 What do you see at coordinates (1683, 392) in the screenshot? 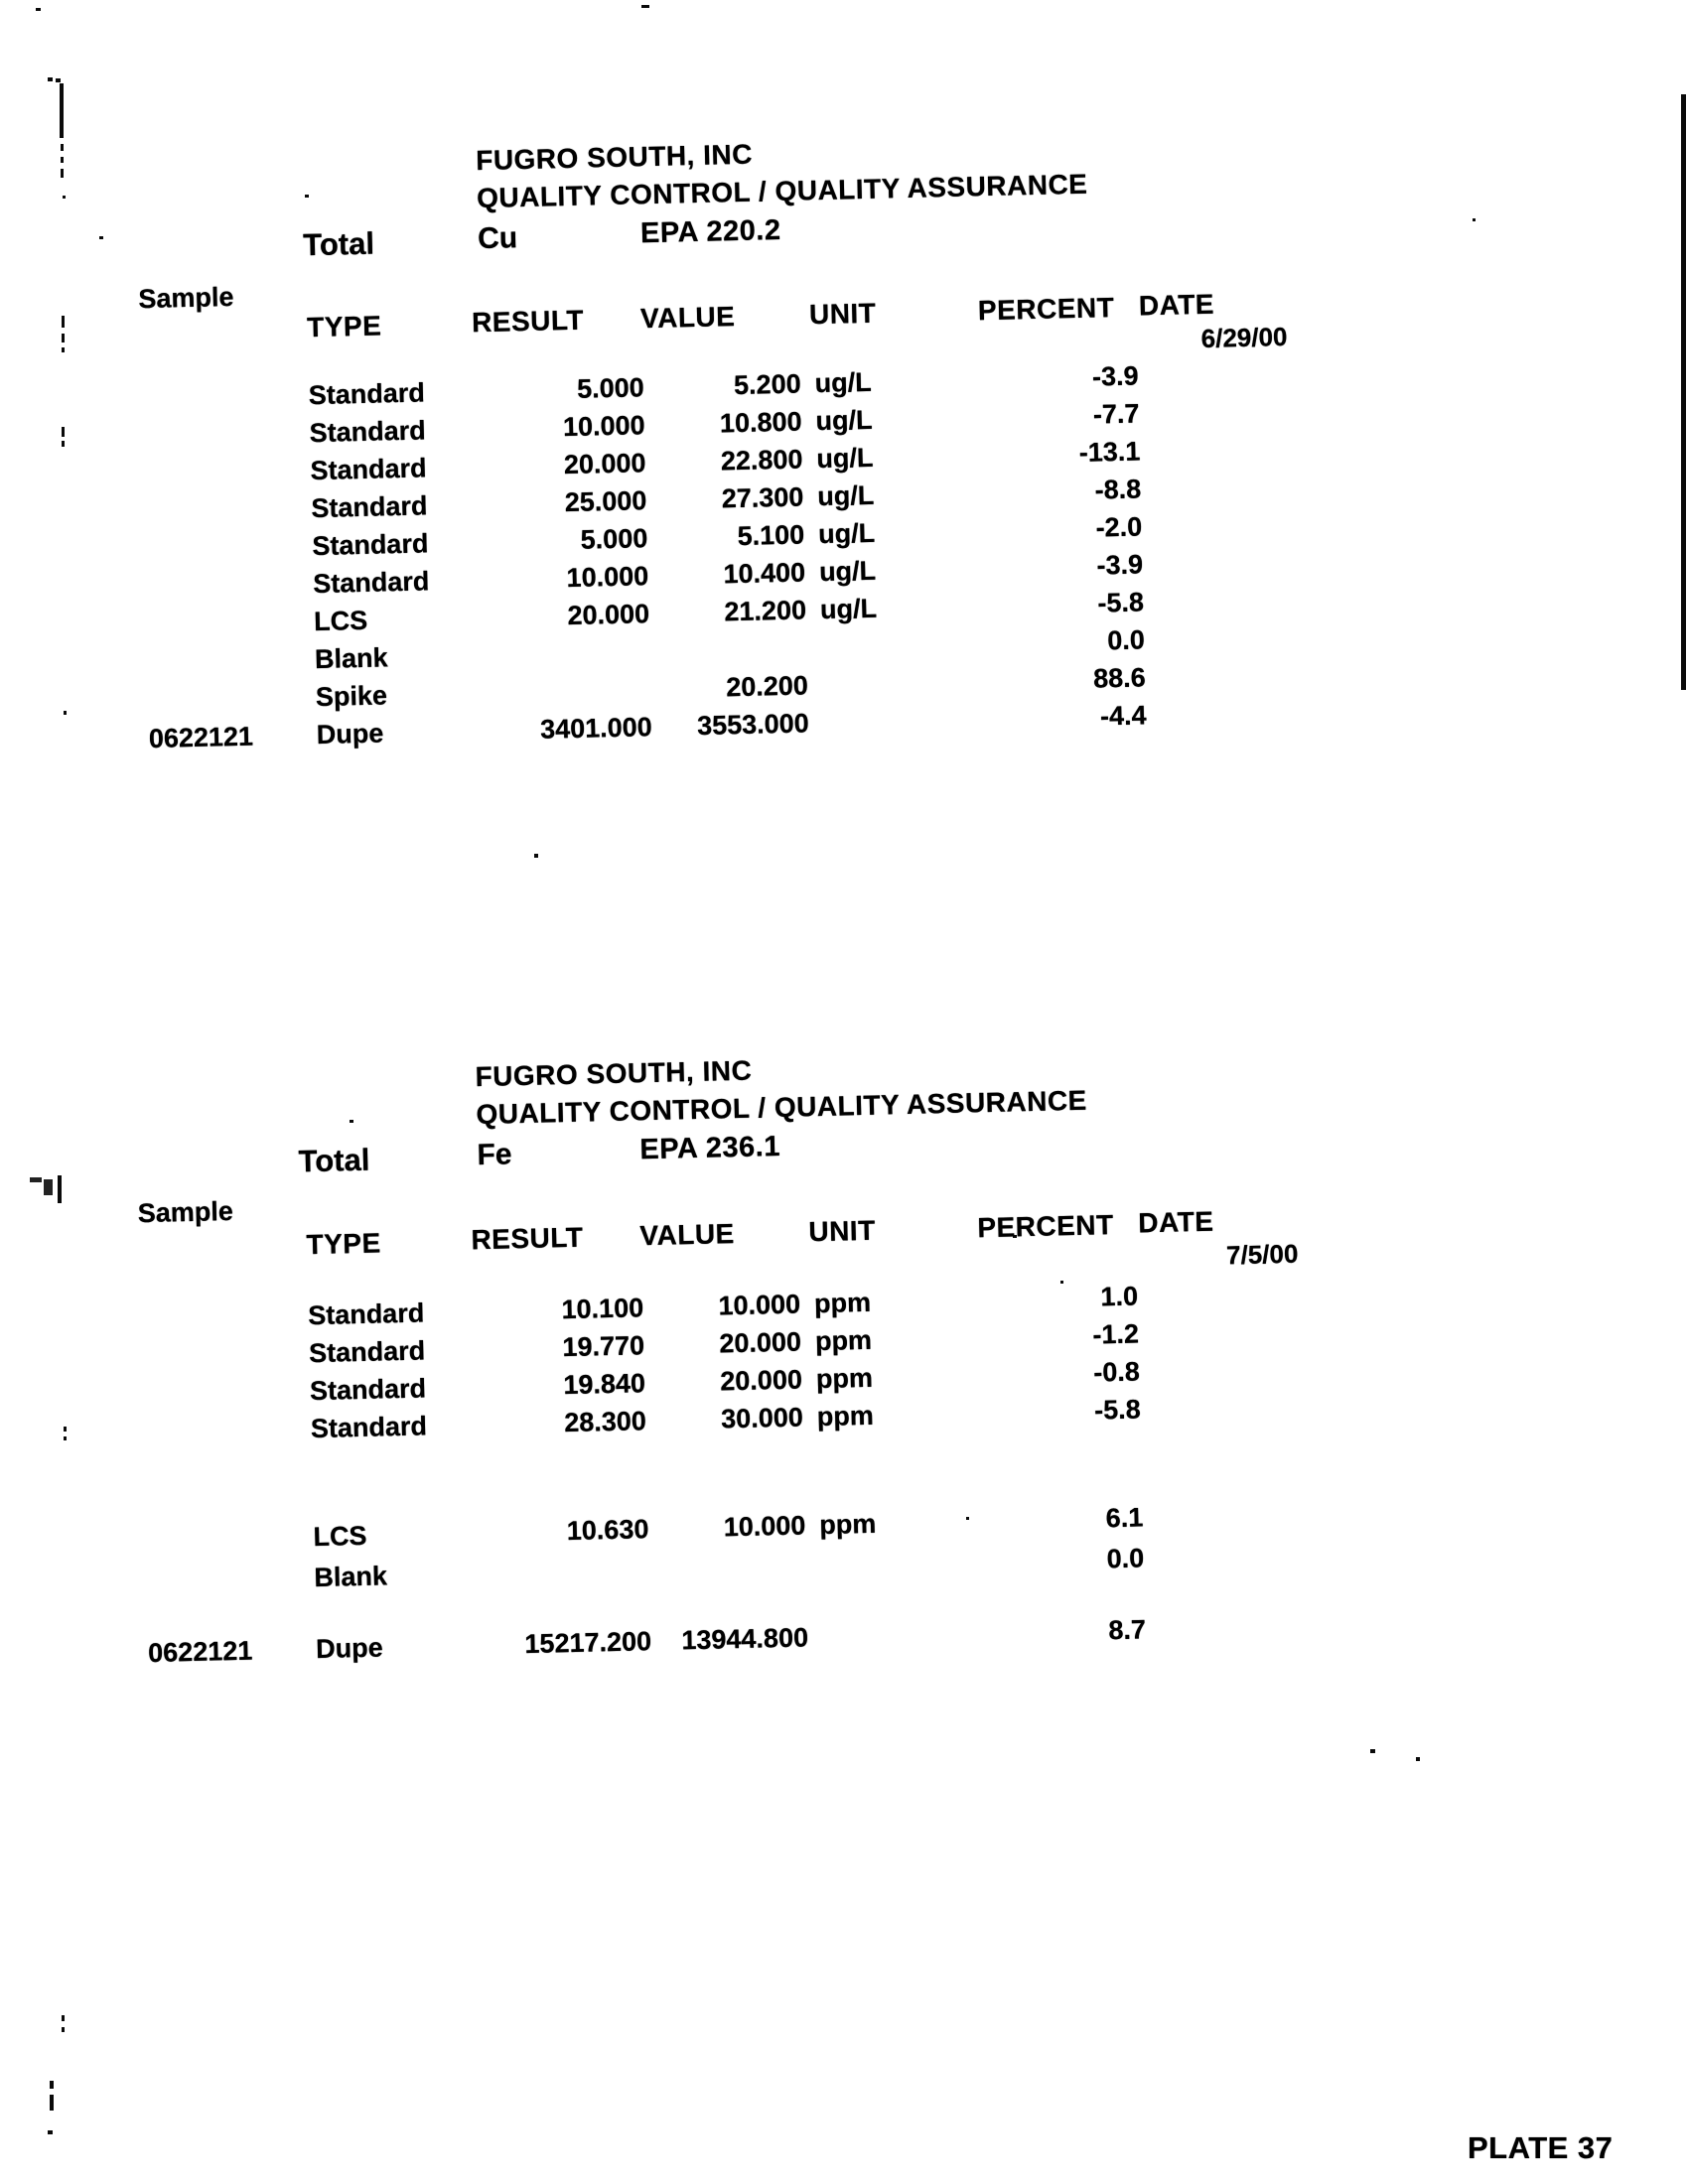
I see `scan-artifact-right-edge-line` at bounding box center [1683, 392].